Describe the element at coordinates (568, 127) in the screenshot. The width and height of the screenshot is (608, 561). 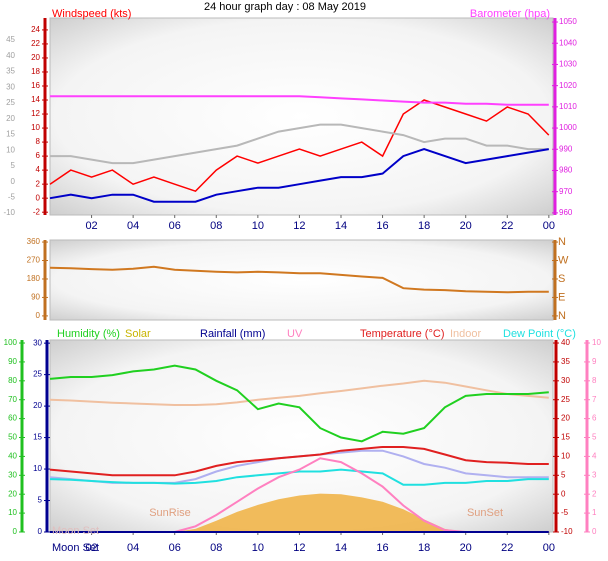
I see `y-tick-label: 1000` at that location.